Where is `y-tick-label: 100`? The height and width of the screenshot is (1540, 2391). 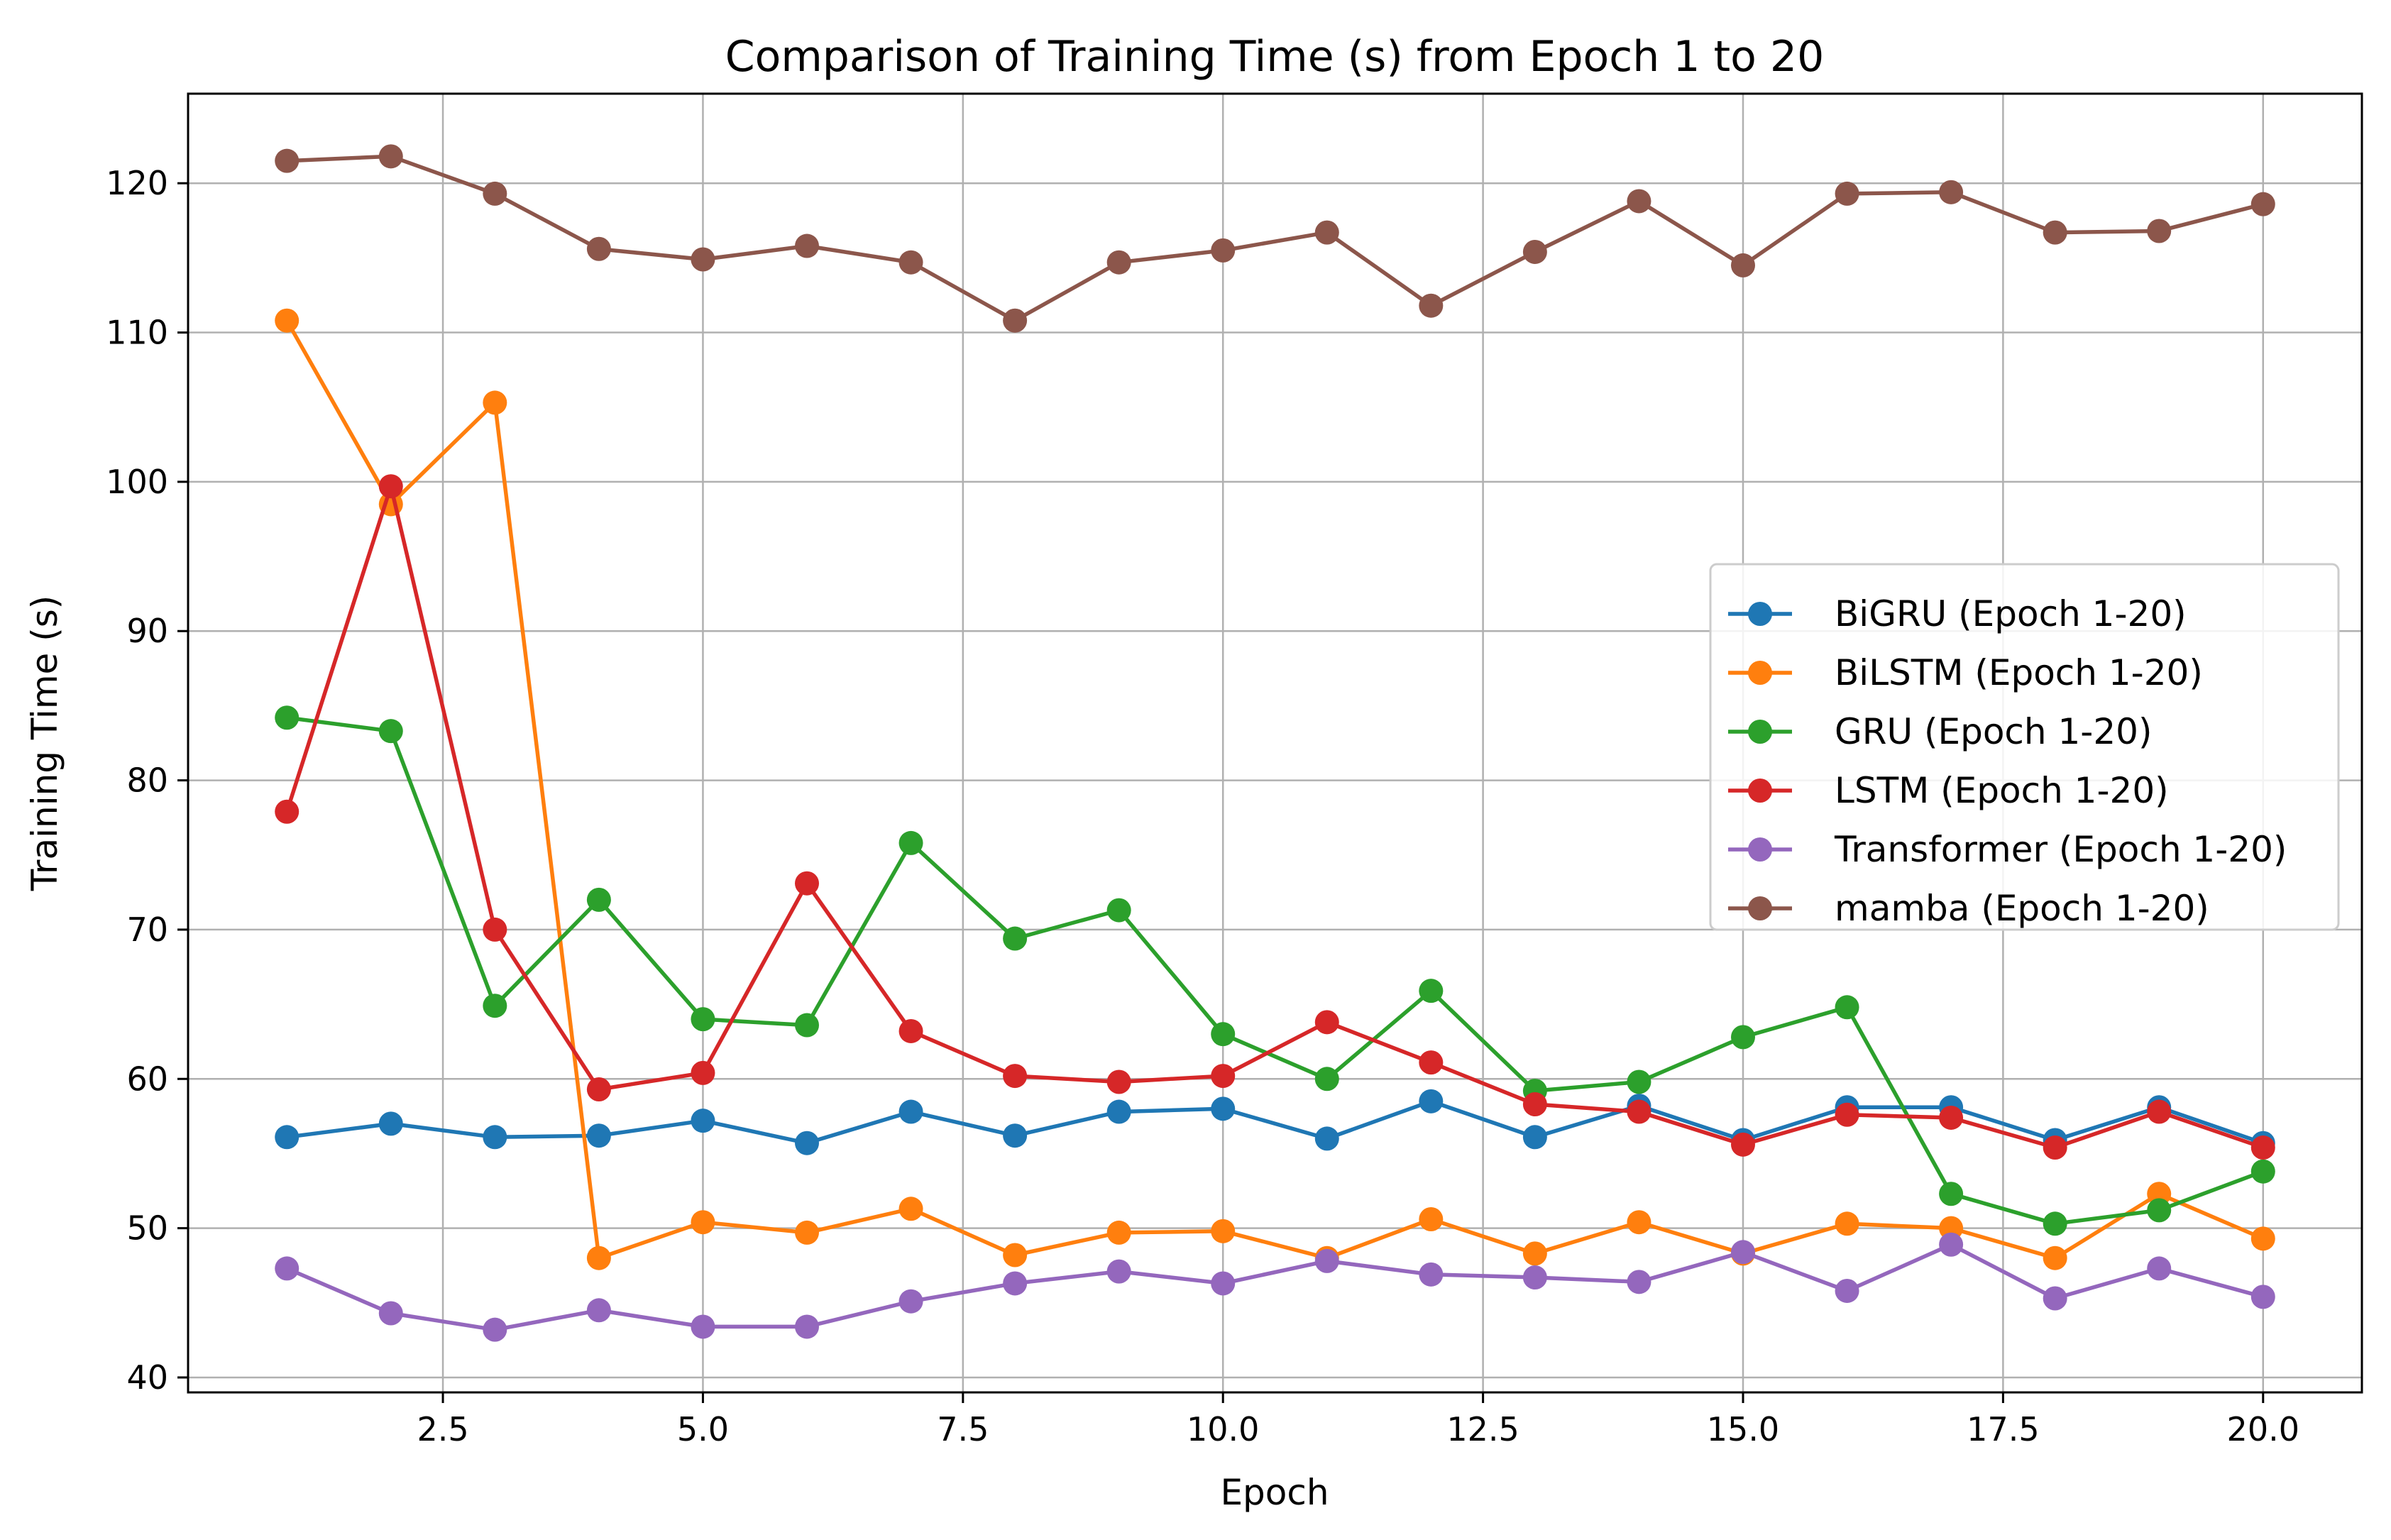
y-tick-label: 100 is located at coordinates (137, 482).